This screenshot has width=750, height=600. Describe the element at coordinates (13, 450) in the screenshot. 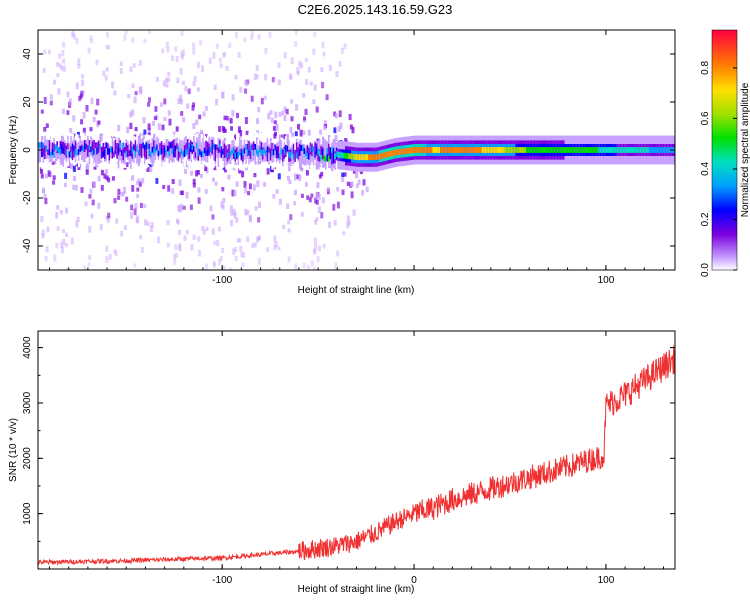

I see `bottom-y-axis-title: SNR (10 * v/v)` at that location.